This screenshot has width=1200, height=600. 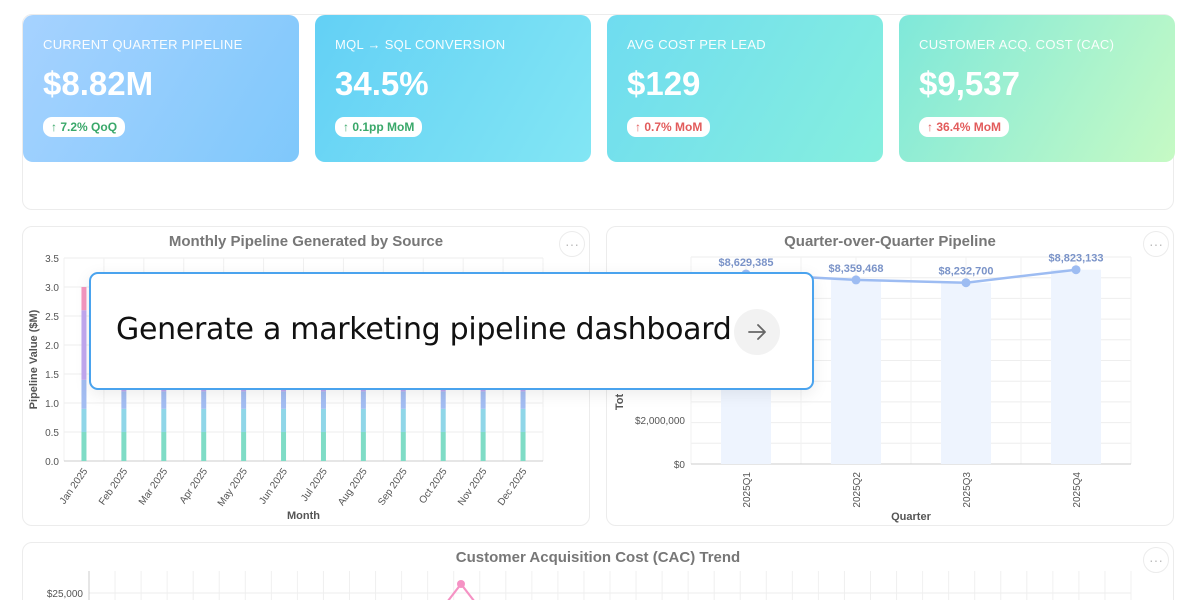 What do you see at coordinates (1075, 259) in the screenshot?
I see `data-label: $8,823,133` at bounding box center [1075, 259].